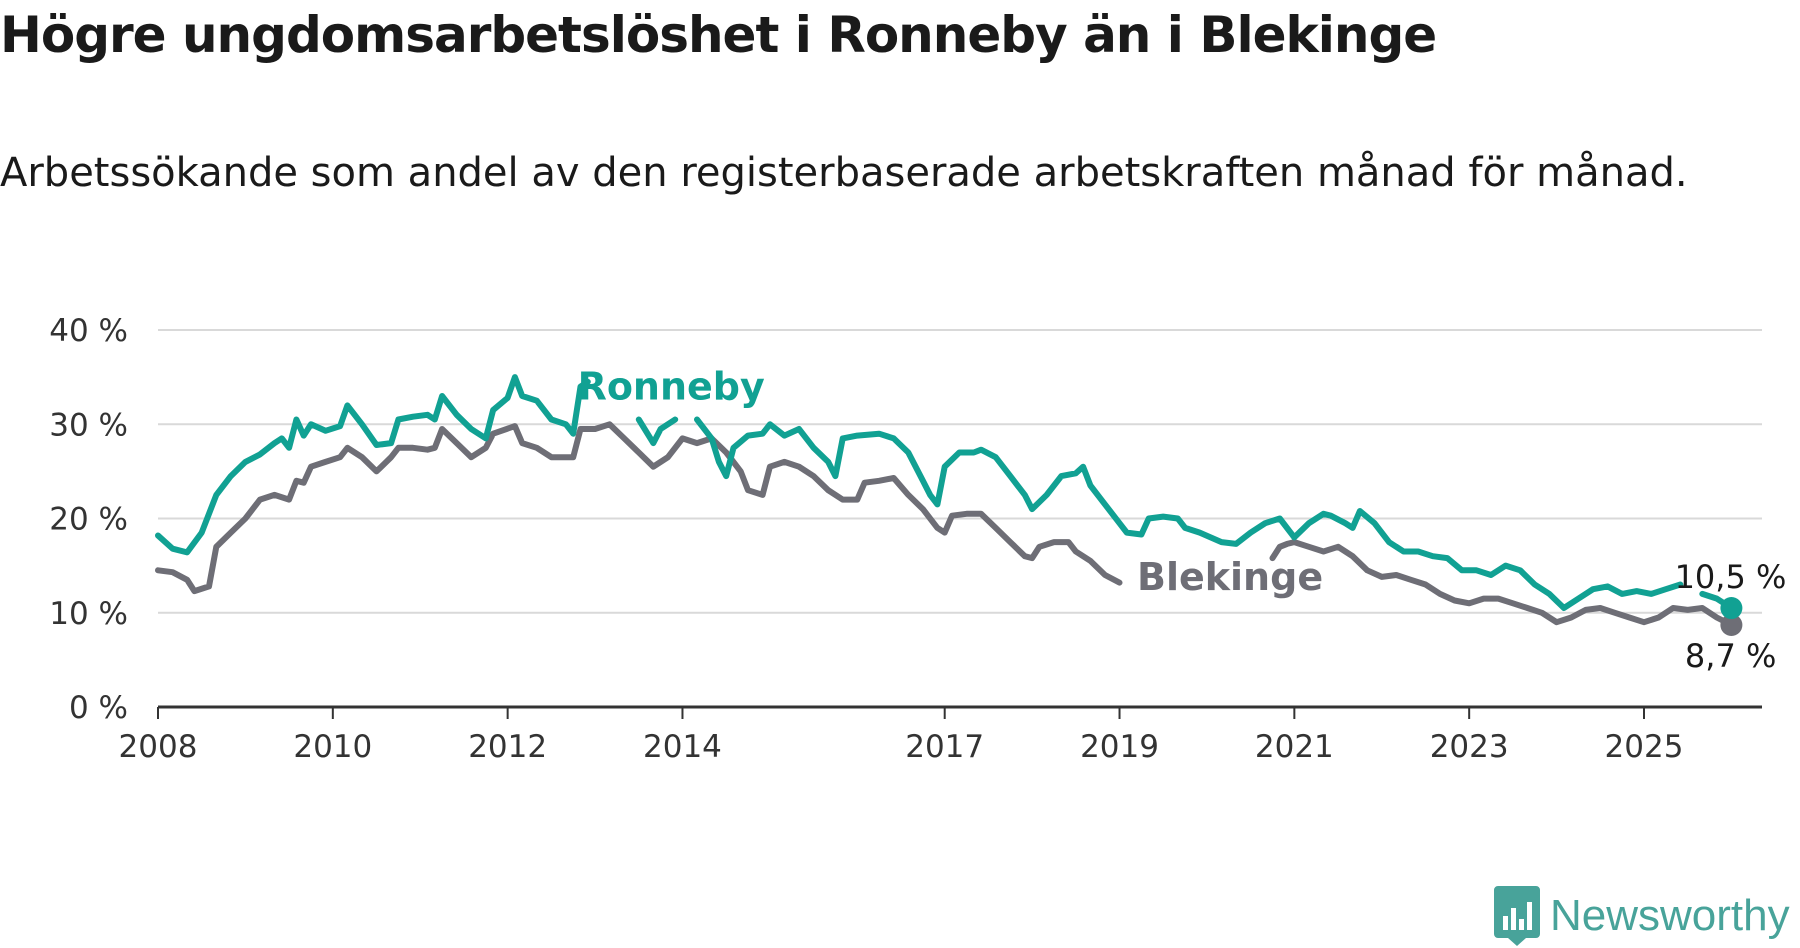  What do you see at coordinates (507, 747) in the screenshot?
I see `x-tick-label: 2012` at bounding box center [507, 747].